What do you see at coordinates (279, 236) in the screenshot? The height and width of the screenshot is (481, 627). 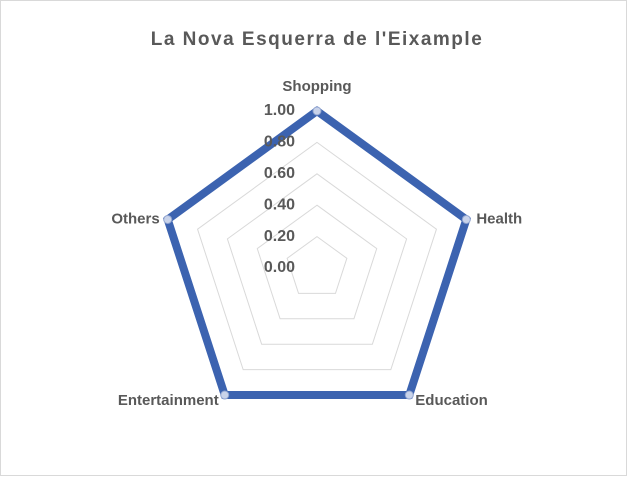 I see `y-tick-label: 0.20` at bounding box center [279, 236].